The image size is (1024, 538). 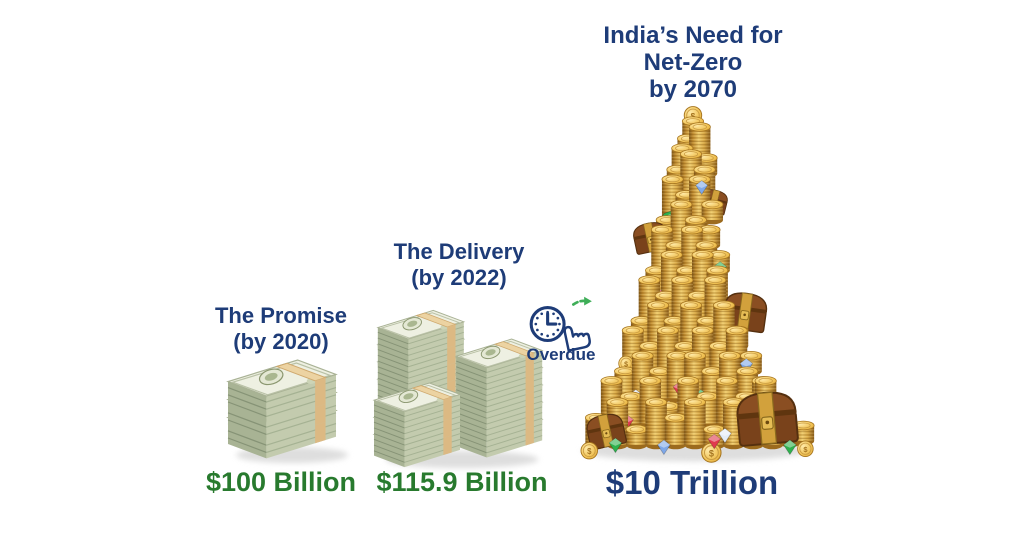 I want to click on need-title-line2: Net-Zero, so click(x=693, y=62).